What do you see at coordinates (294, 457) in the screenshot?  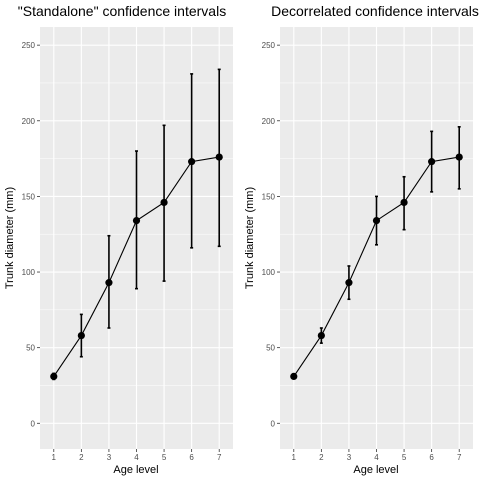 I see `right-x-tick-label: 1` at bounding box center [294, 457].